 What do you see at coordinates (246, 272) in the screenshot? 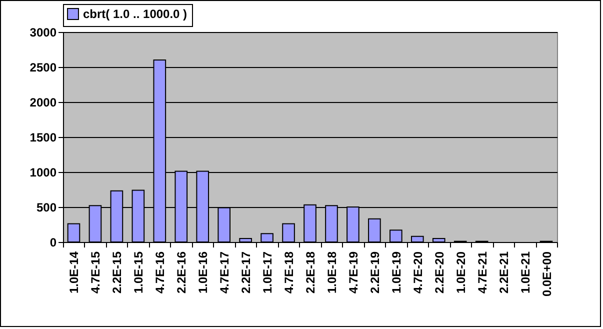
I see `x-tick-label: 2.2E-17` at bounding box center [246, 272].